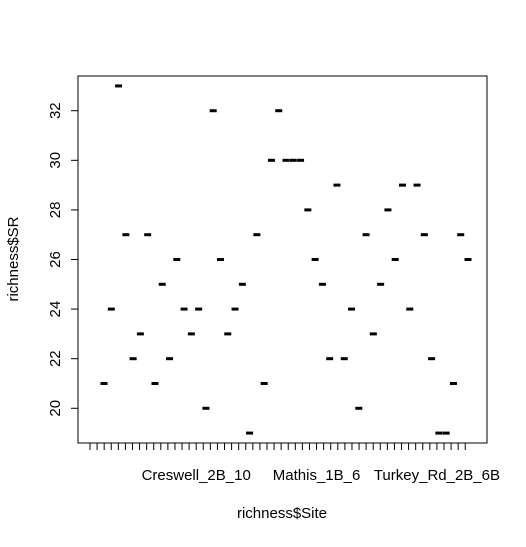 Image resolution: width=526 pixels, height=547 pixels. What do you see at coordinates (317, 475) in the screenshot?
I see `x-tick-label: Mathis_1B_6` at bounding box center [317, 475].